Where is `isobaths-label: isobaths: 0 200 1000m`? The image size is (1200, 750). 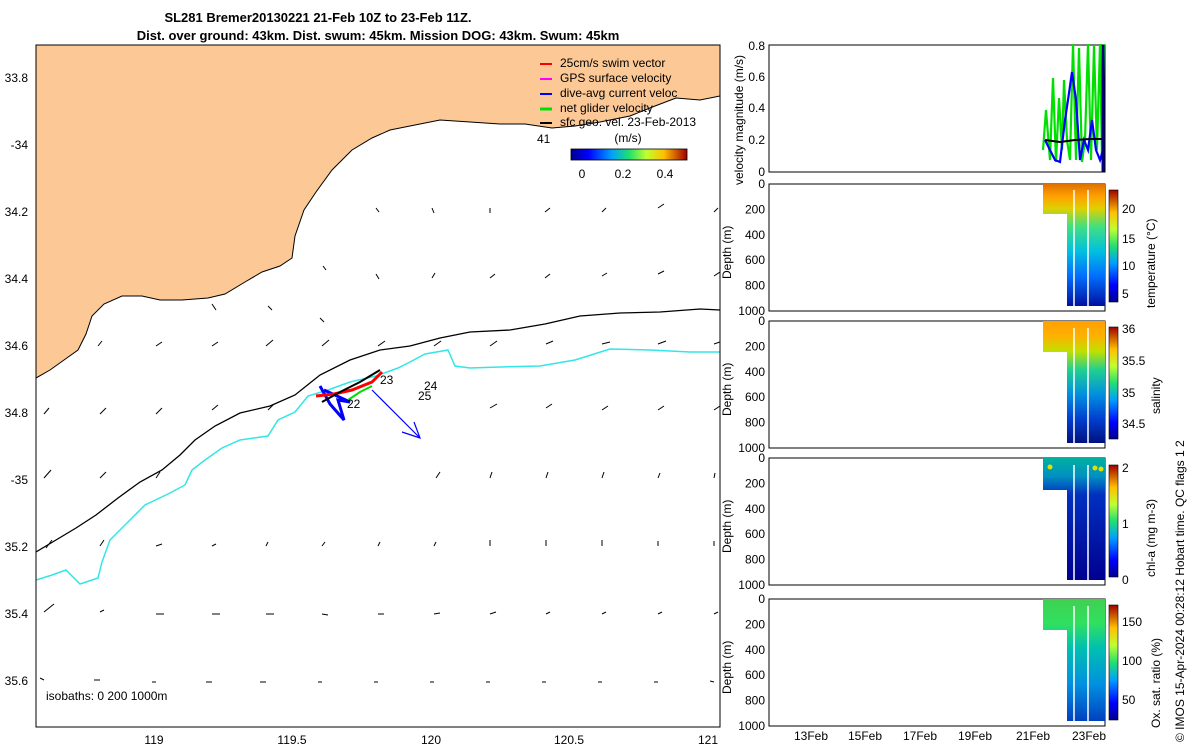 isobaths-label: isobaths: 0 200 1000m is located at coordinates (106, 696).